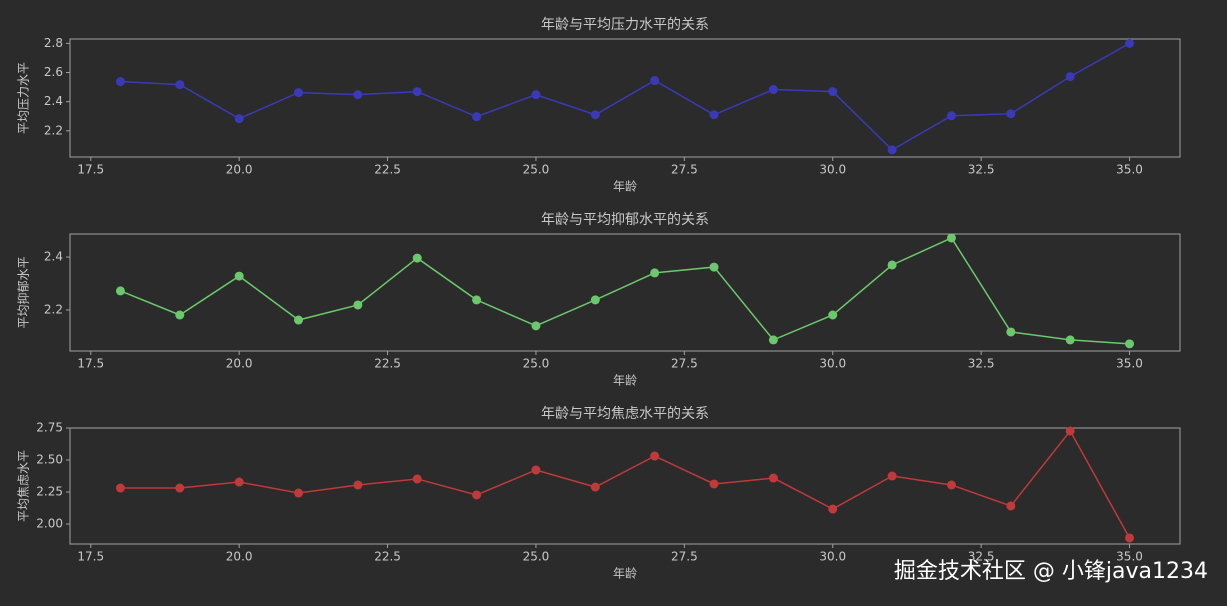  I want to click on y-axis-label: 平均抑郁水平, so click(23, 292).